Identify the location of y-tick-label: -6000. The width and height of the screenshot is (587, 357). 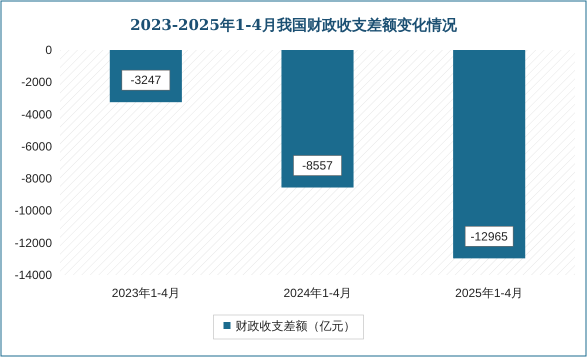
(36, 146).